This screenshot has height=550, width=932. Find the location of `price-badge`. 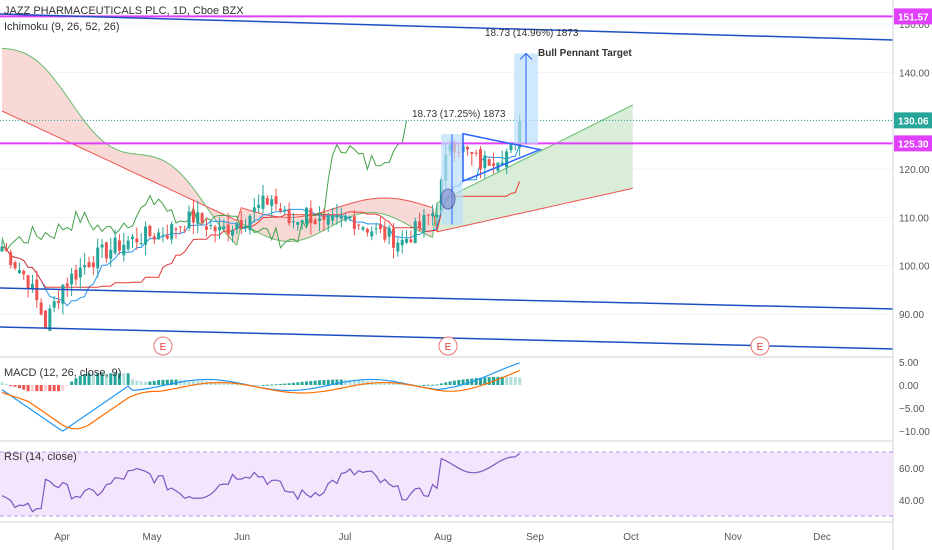

price-badge is located at coordinates (913, 143).